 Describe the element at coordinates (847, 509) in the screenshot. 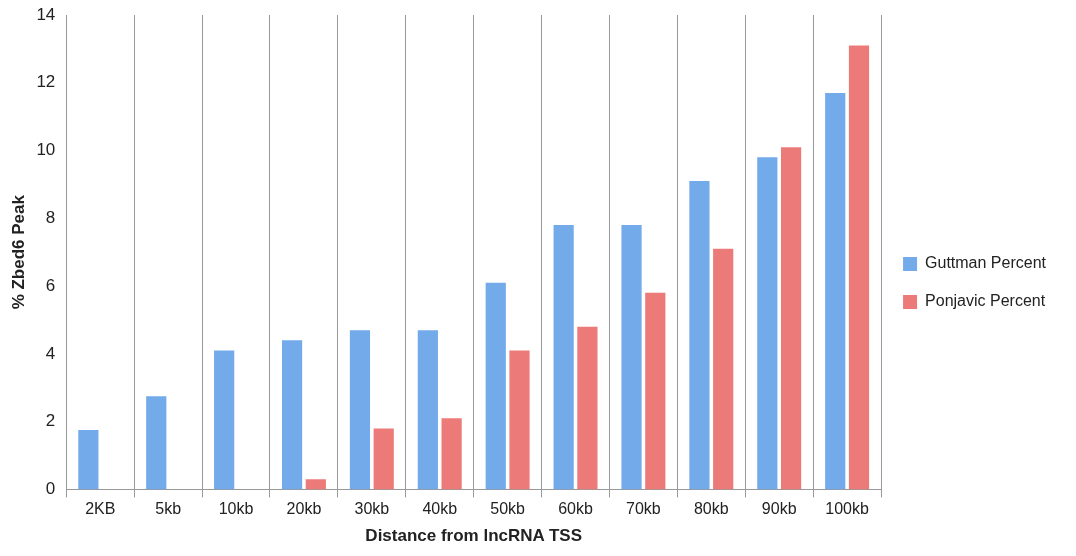

I see `x-tick-label: 100kb` at that location.